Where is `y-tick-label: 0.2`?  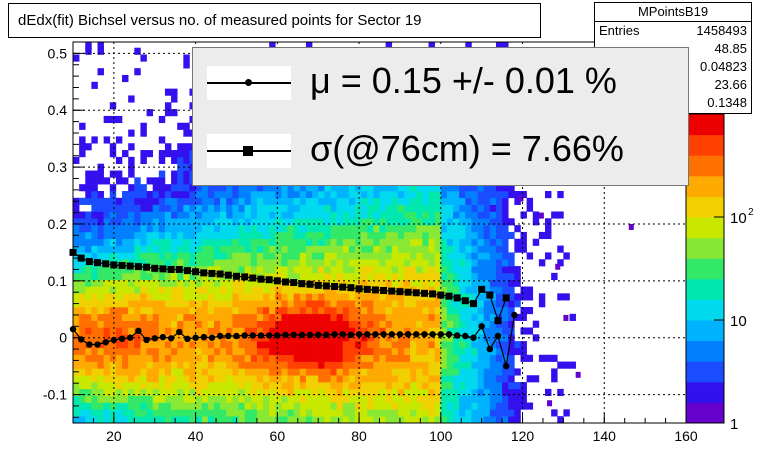 y-tick-label: 0.2 is located at coordinates (58, 224).